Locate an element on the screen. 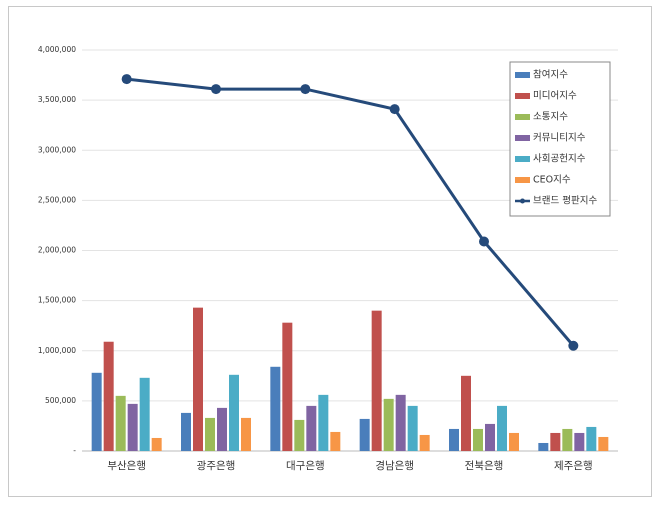 This screenshot has width=660, height=509. legend-label: CEO지수 is located at coordinates (552, 180).